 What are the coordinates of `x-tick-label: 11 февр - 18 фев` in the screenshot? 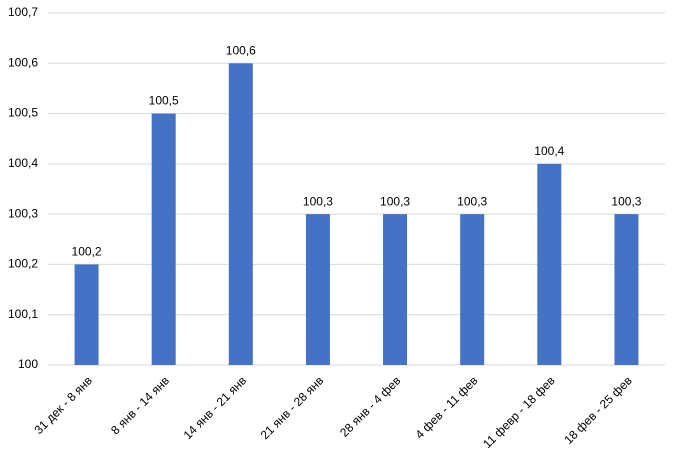 It's located at (519, 412).